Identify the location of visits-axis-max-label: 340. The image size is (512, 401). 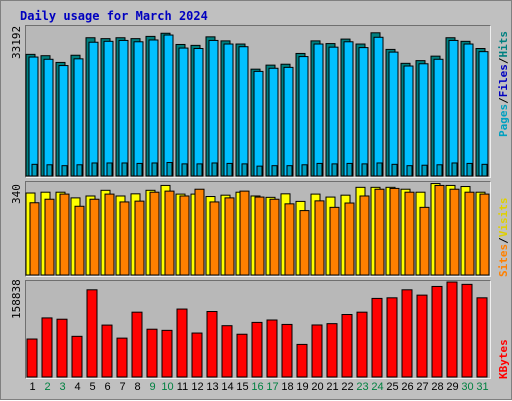
(16, 194).